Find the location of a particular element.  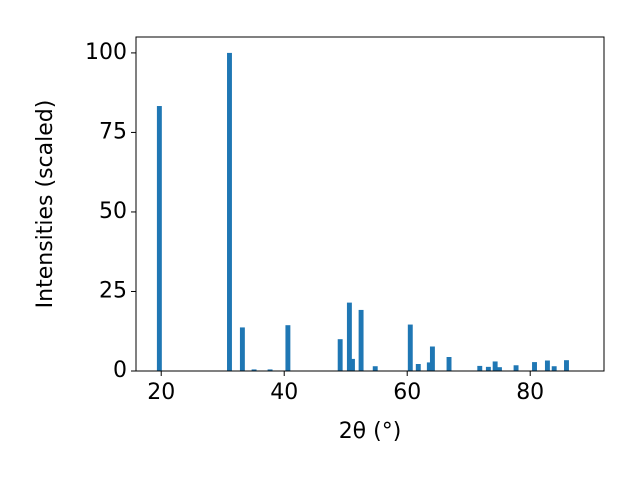

y-tick-label: 0 is located at coordinates (120, 370).